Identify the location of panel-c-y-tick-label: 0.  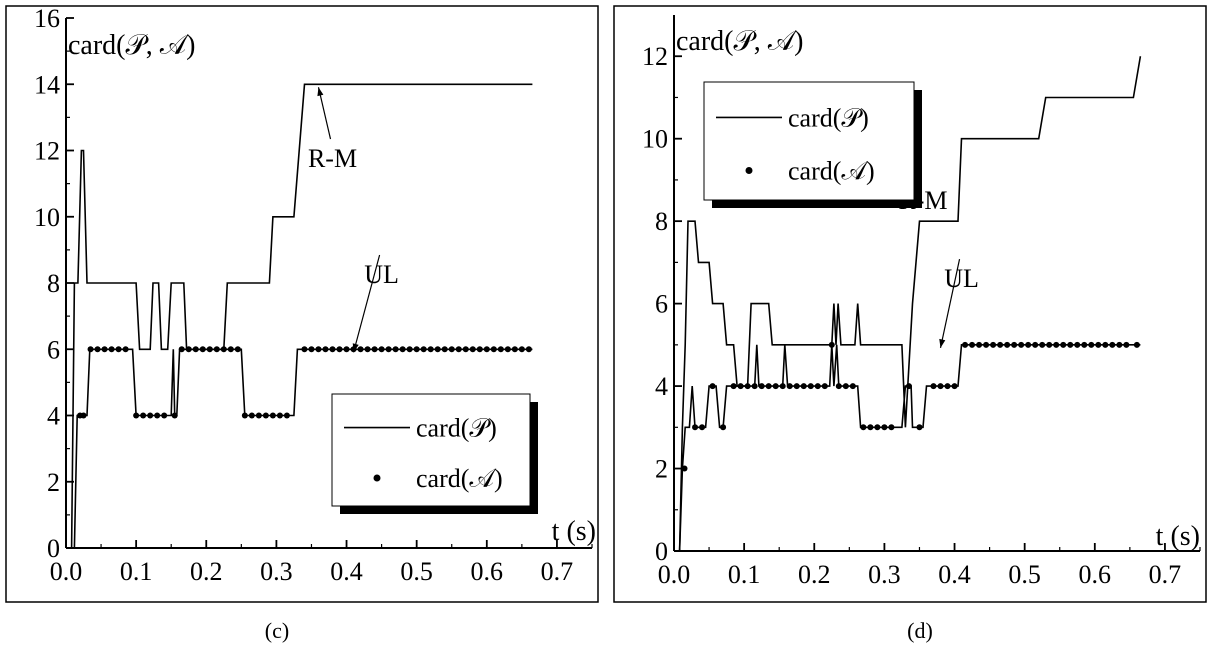
(53, 548).